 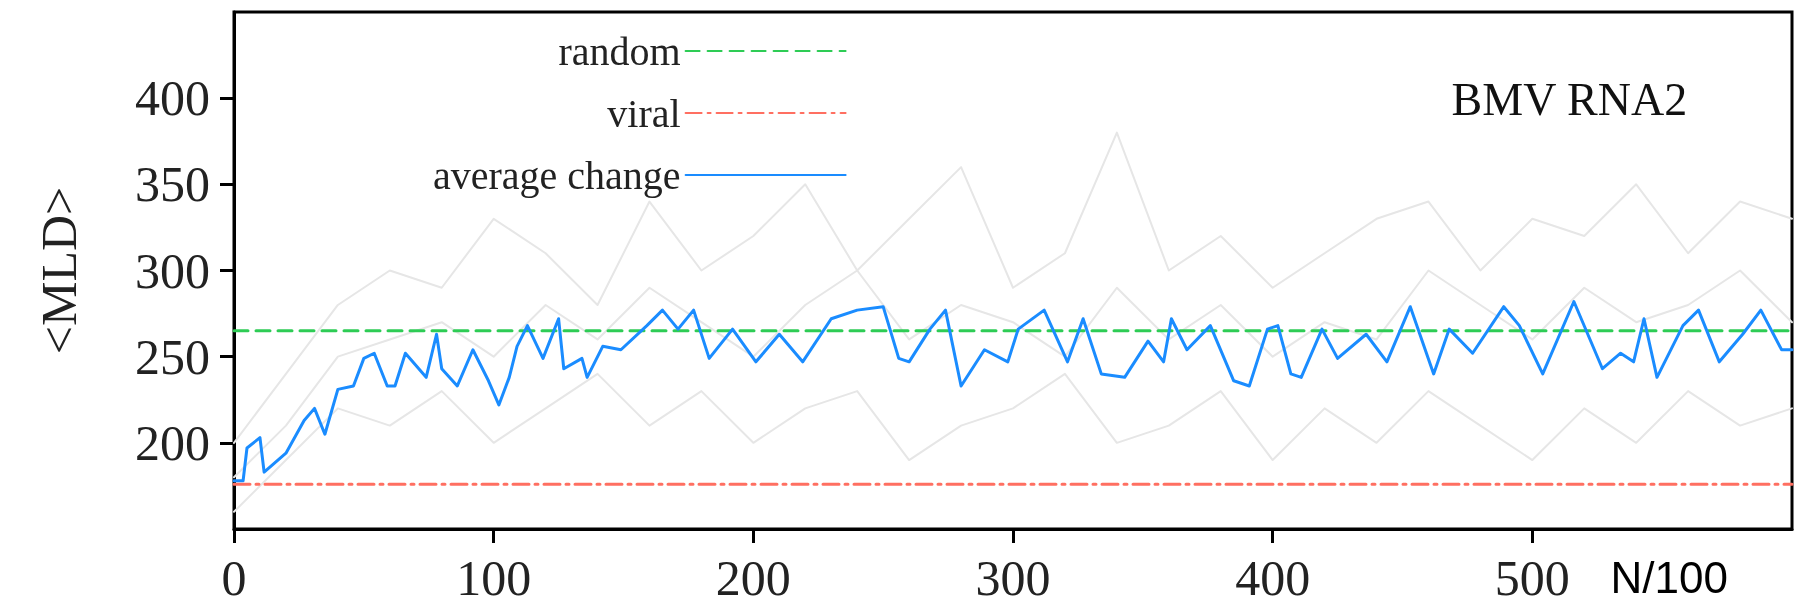 What do you see at coordinates (753, 578) in the screenshot?
I see `x-tick-label: 200` at bounding box center [753, 578].